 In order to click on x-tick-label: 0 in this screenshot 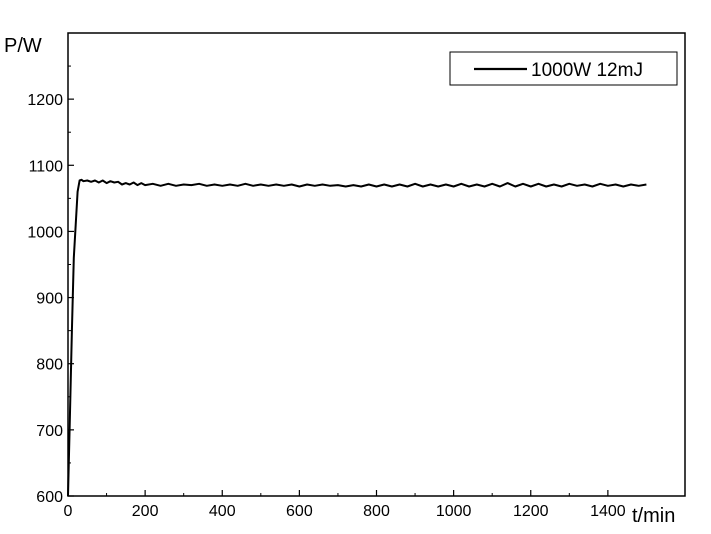, I will do `click(68, 511)`.